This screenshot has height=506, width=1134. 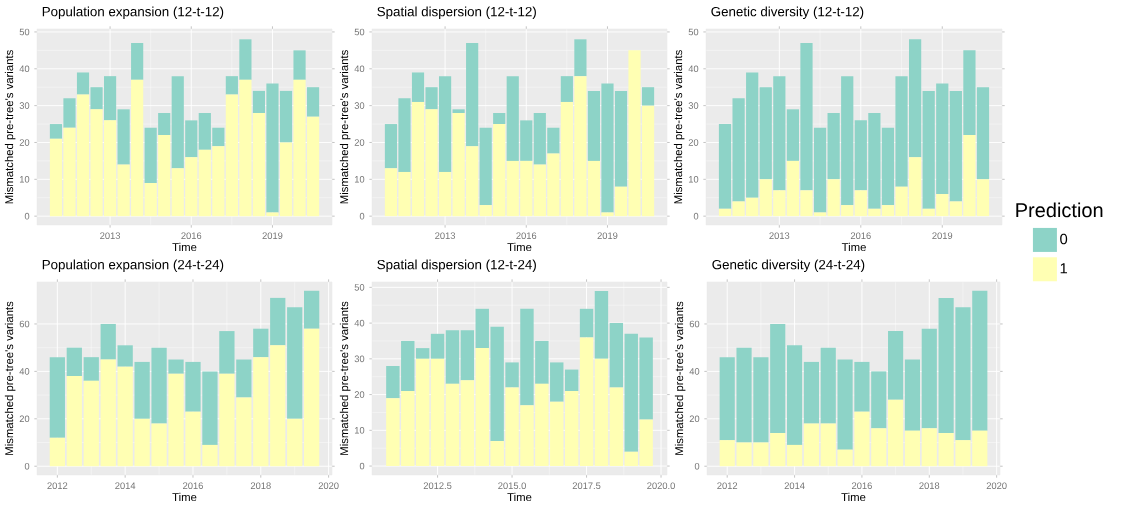 I want to click on legend-label: 1, so click(x=1064, y=268).